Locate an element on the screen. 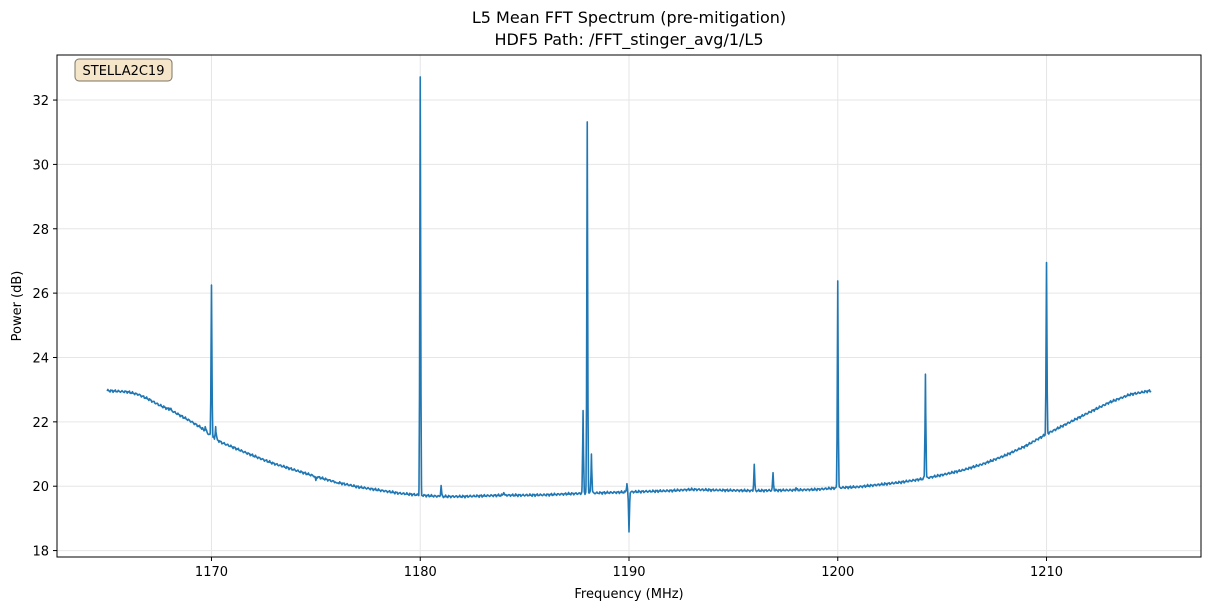 The width and height of the screenshot is (1211, 615). annotation-box is located at coordinates (123, 70).